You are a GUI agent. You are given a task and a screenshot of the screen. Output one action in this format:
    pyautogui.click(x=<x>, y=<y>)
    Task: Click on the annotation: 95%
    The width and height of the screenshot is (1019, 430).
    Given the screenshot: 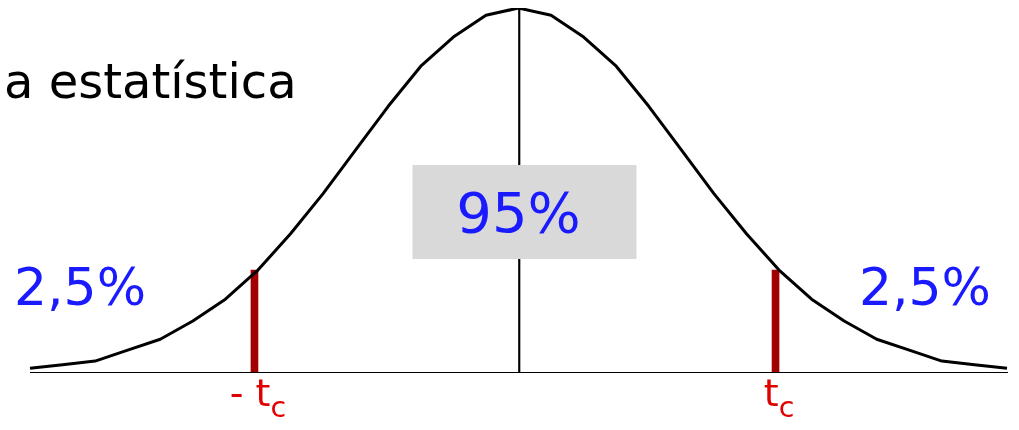 What is the action you would take?
    pyautogui.click(x=518, y=212)
    